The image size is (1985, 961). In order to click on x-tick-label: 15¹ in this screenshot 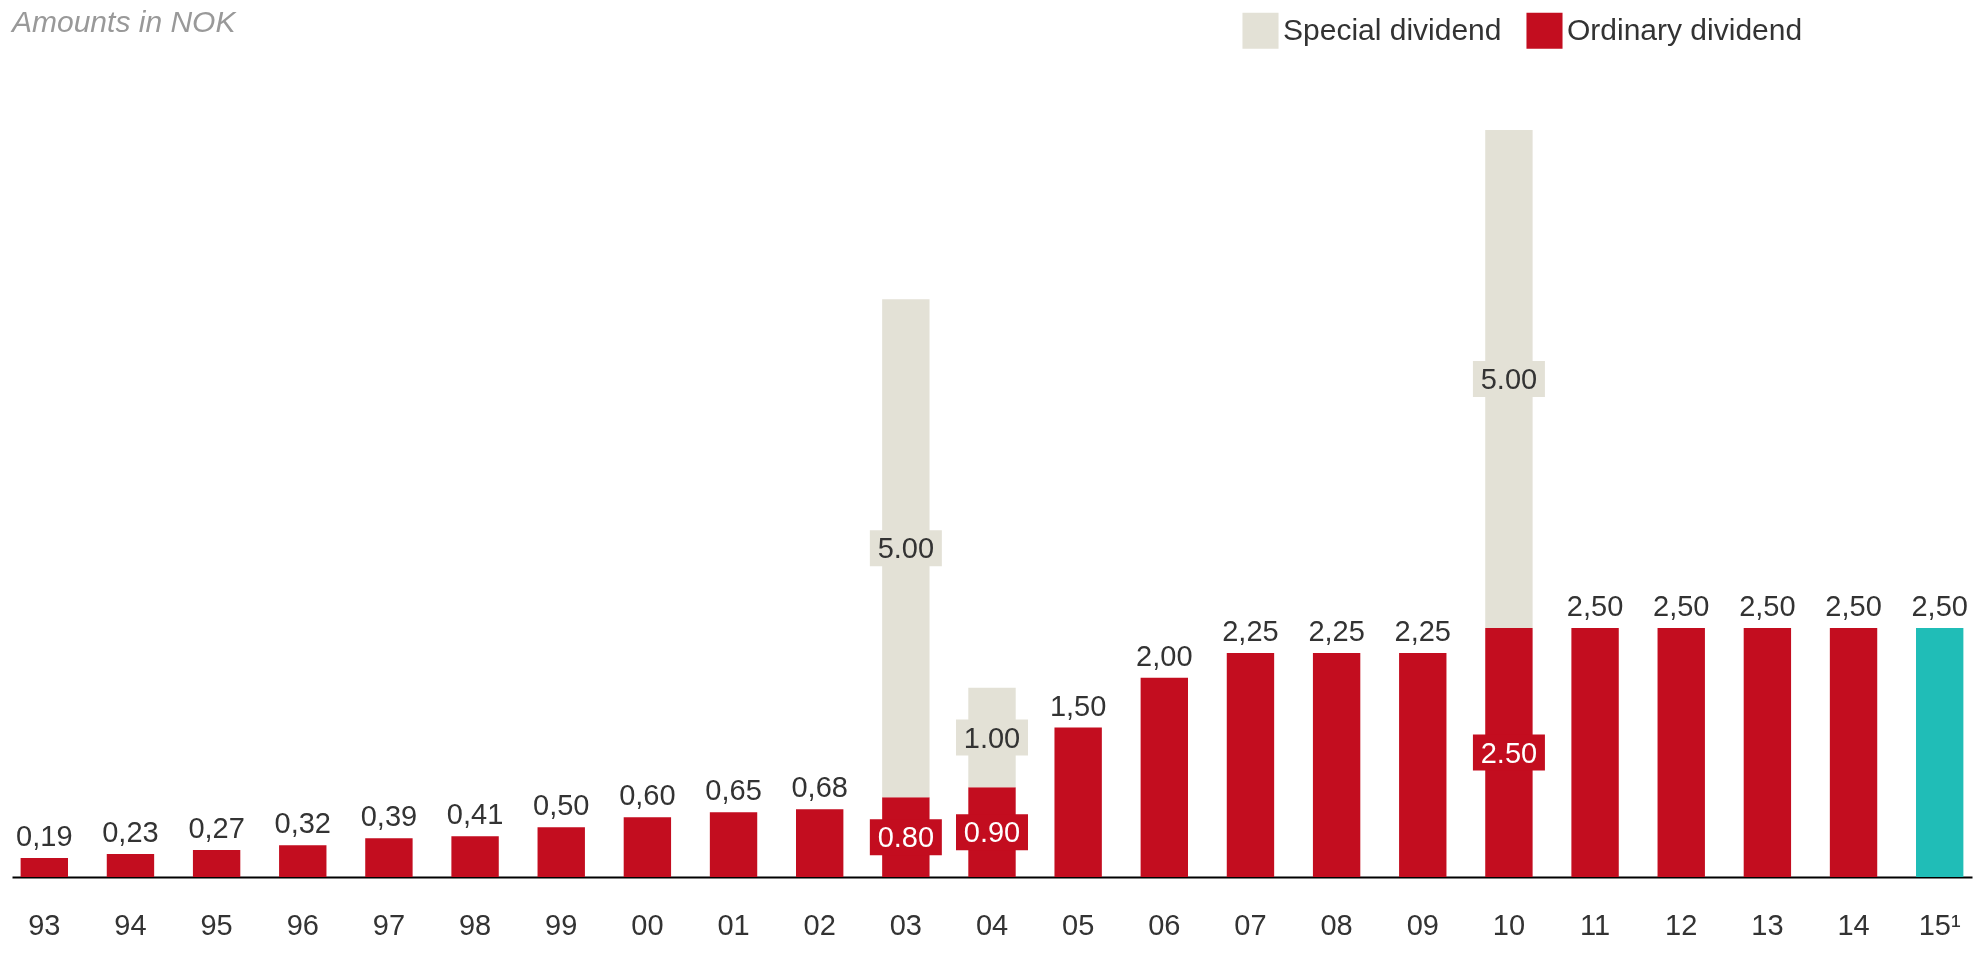, I will do `click(1939, 924)`.